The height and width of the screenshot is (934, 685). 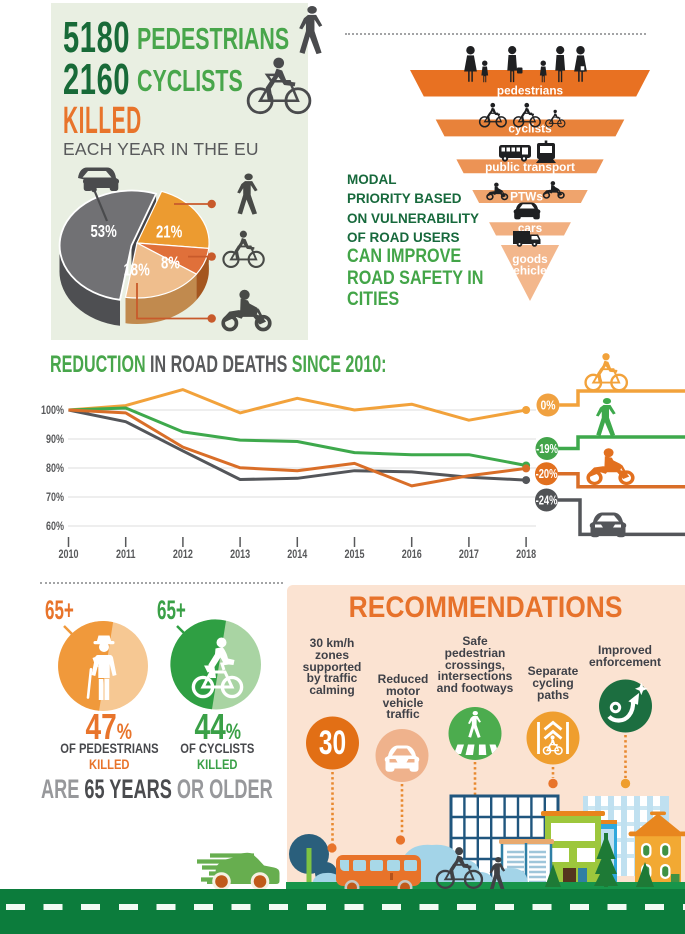 What do you see at coordinates (547, 501) in the screenshot?
I see `svg-text: -24%` at bounding box center [547, 501].